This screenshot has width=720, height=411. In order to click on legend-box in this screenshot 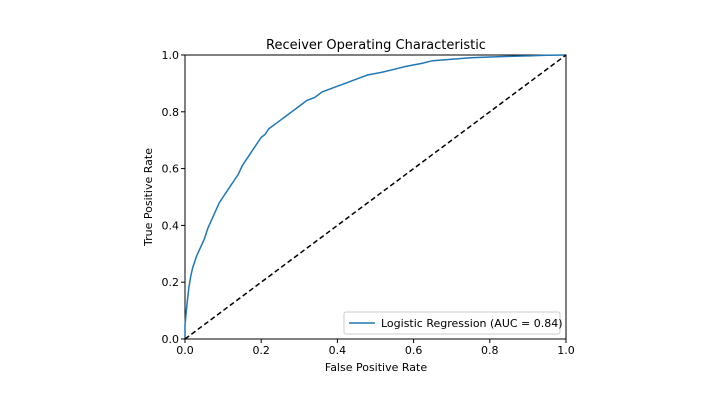, I will do `click(452, 323)`.